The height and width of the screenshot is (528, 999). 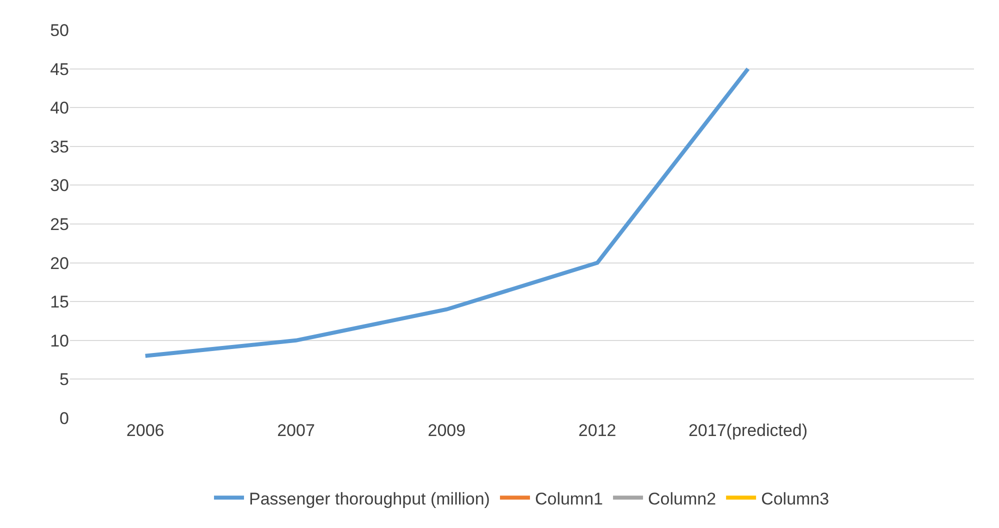 I want to click on x-tick-label: 2012, so click(x=597, y=430).